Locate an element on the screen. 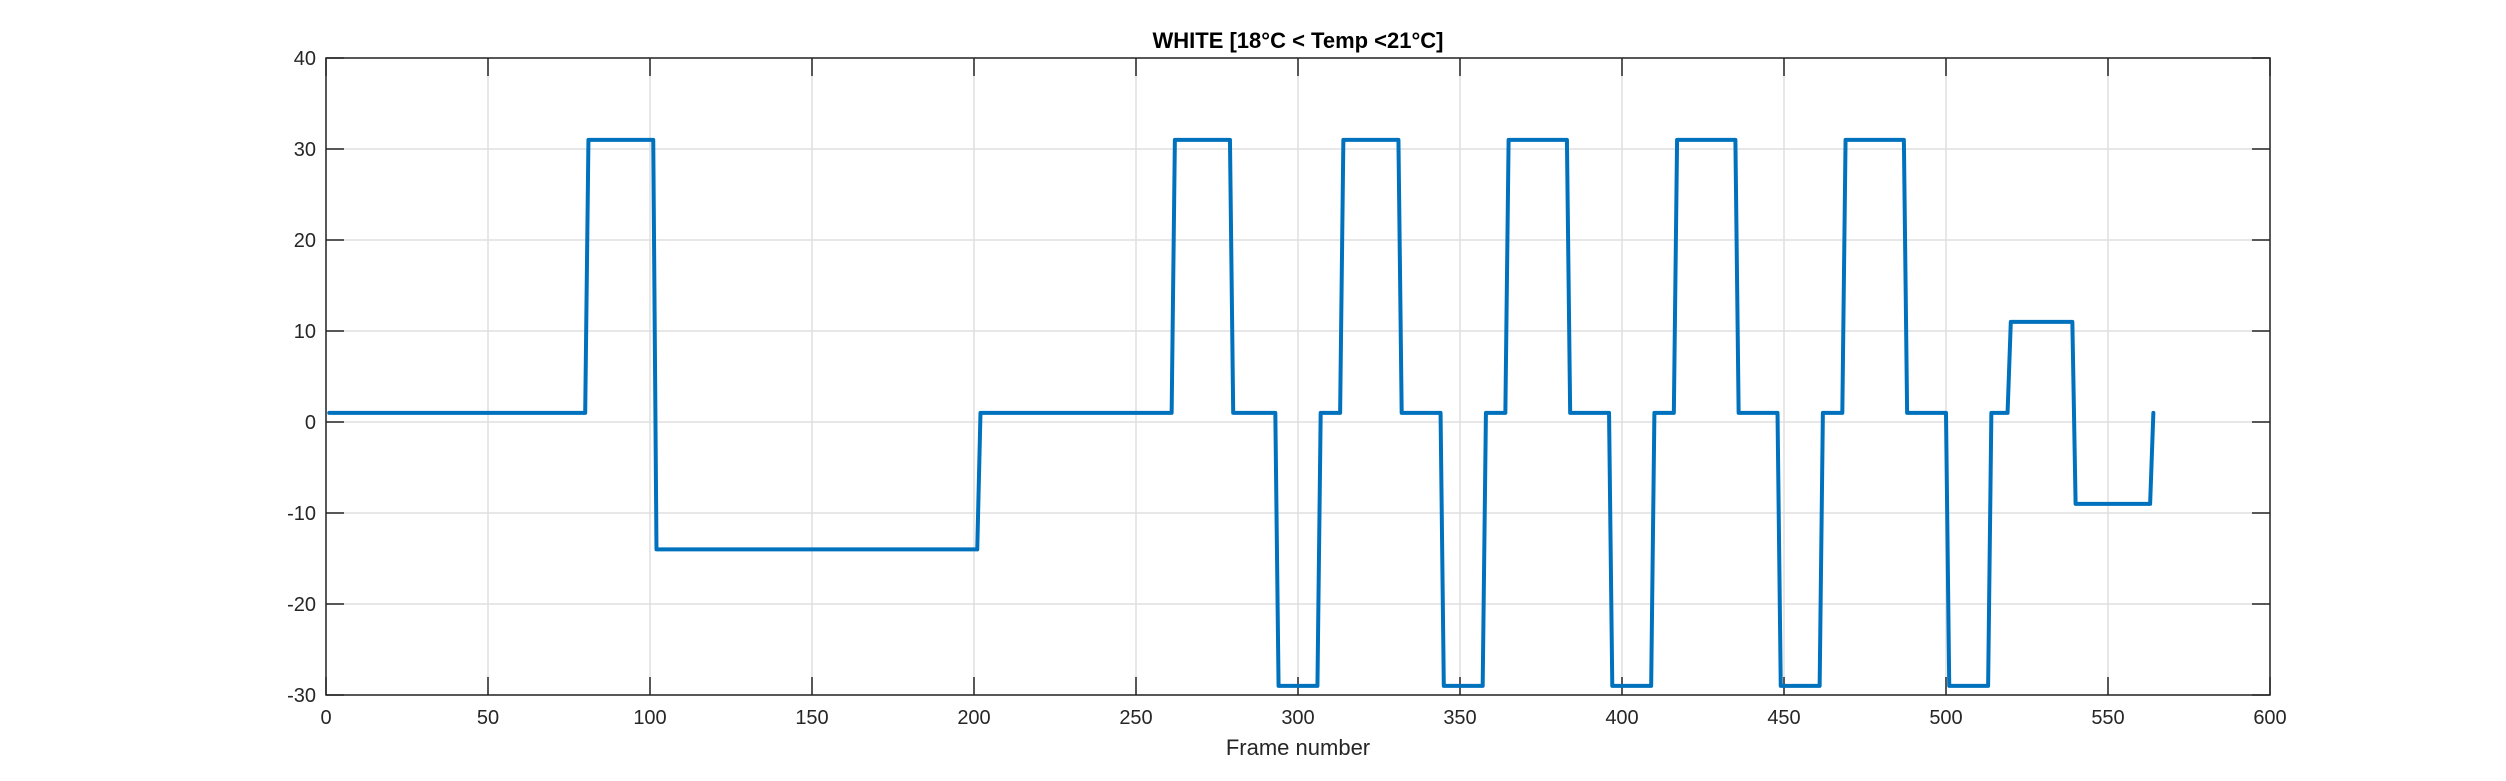 Image resolution: width=2506 pixels, height=781 pixels. x-tick-label: 450 is located at coordinates (1783, 718).